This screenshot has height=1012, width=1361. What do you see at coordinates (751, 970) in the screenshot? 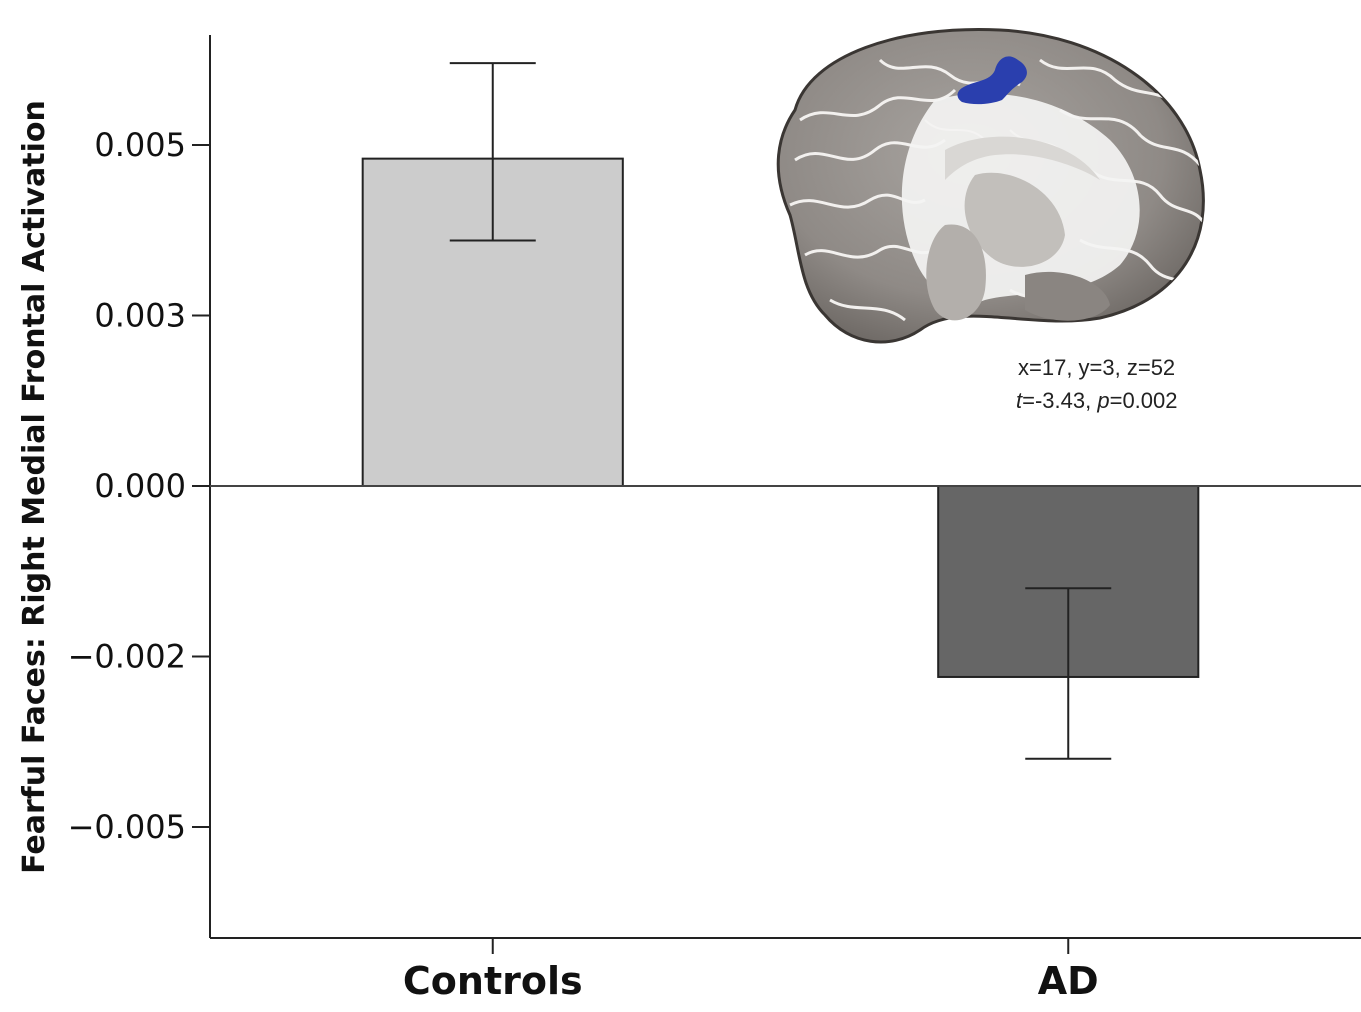
I see `x-ticks: Controls AD` at bounding box center [751, 970].